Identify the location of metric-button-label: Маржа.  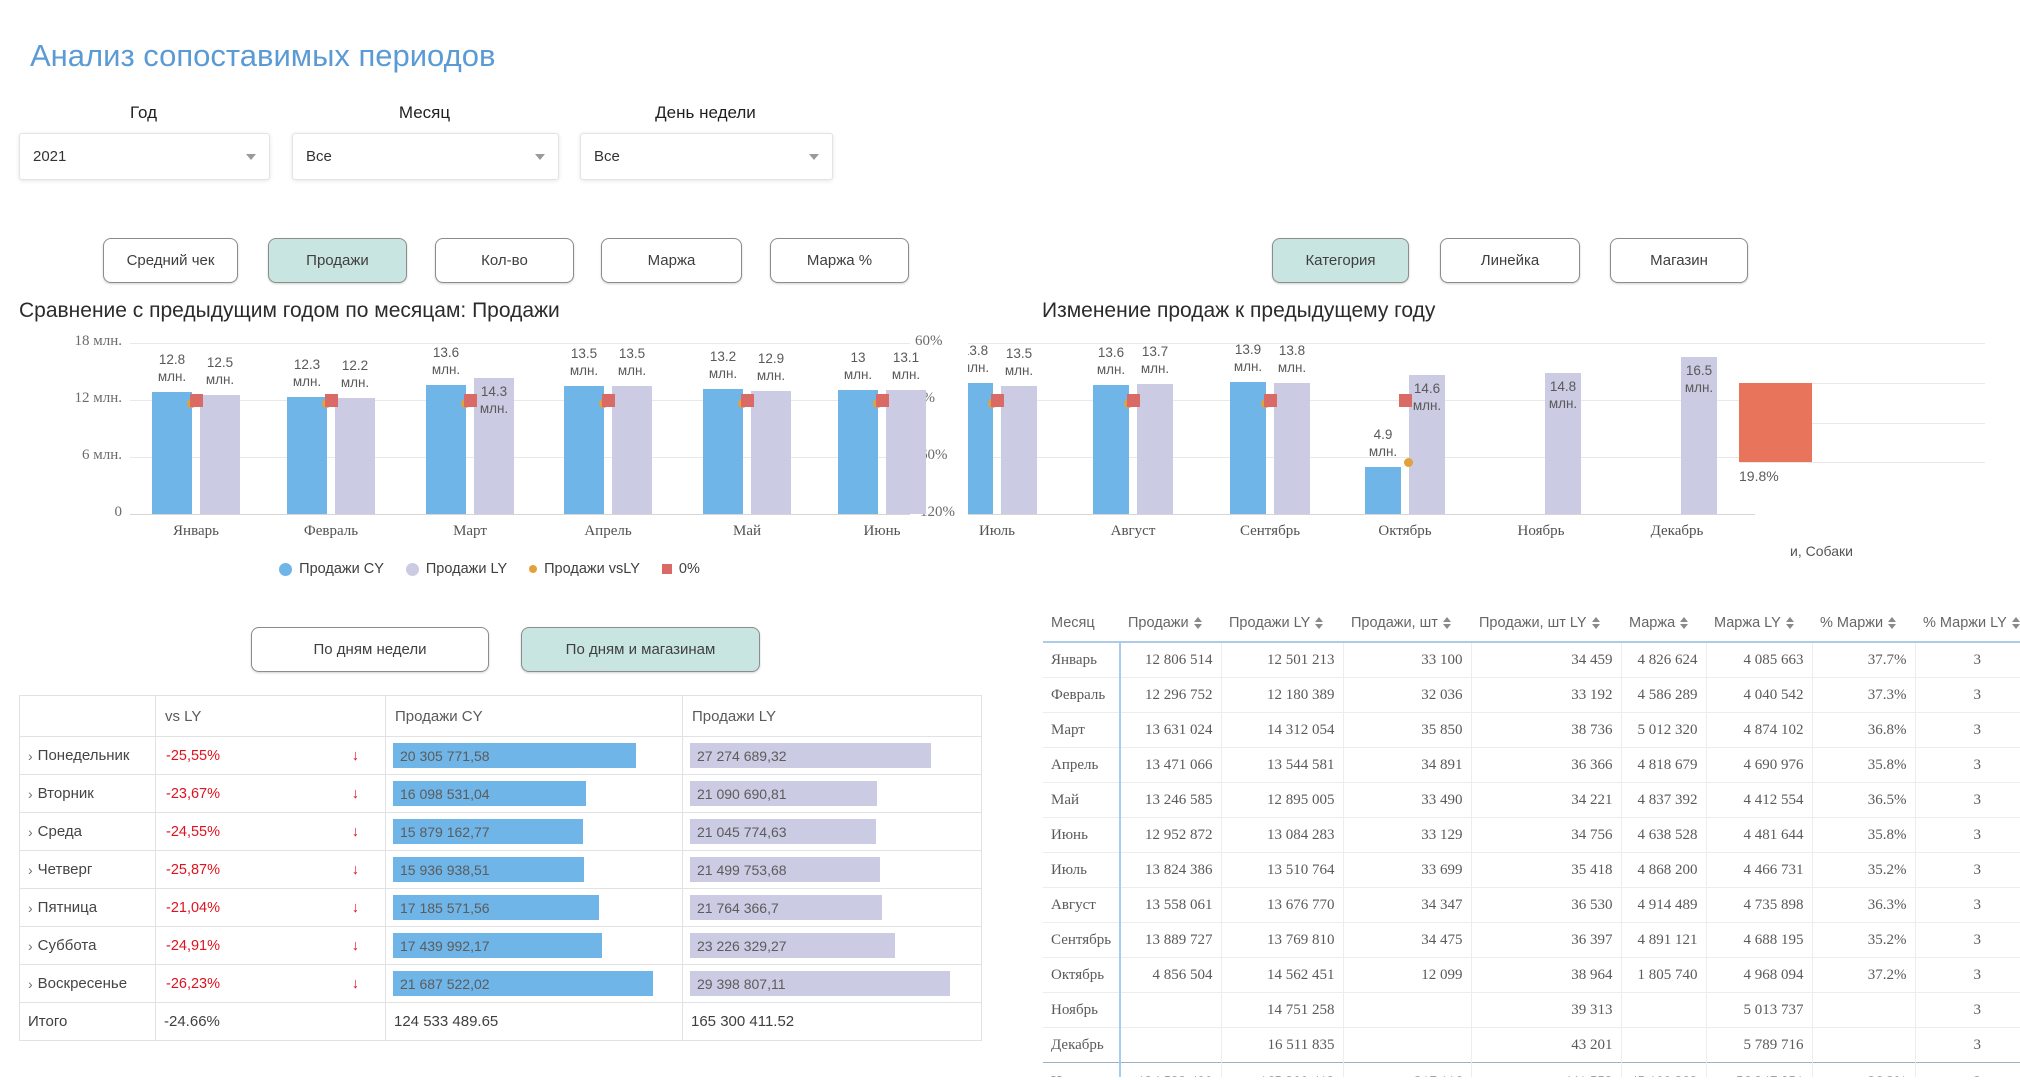
(671, 260).